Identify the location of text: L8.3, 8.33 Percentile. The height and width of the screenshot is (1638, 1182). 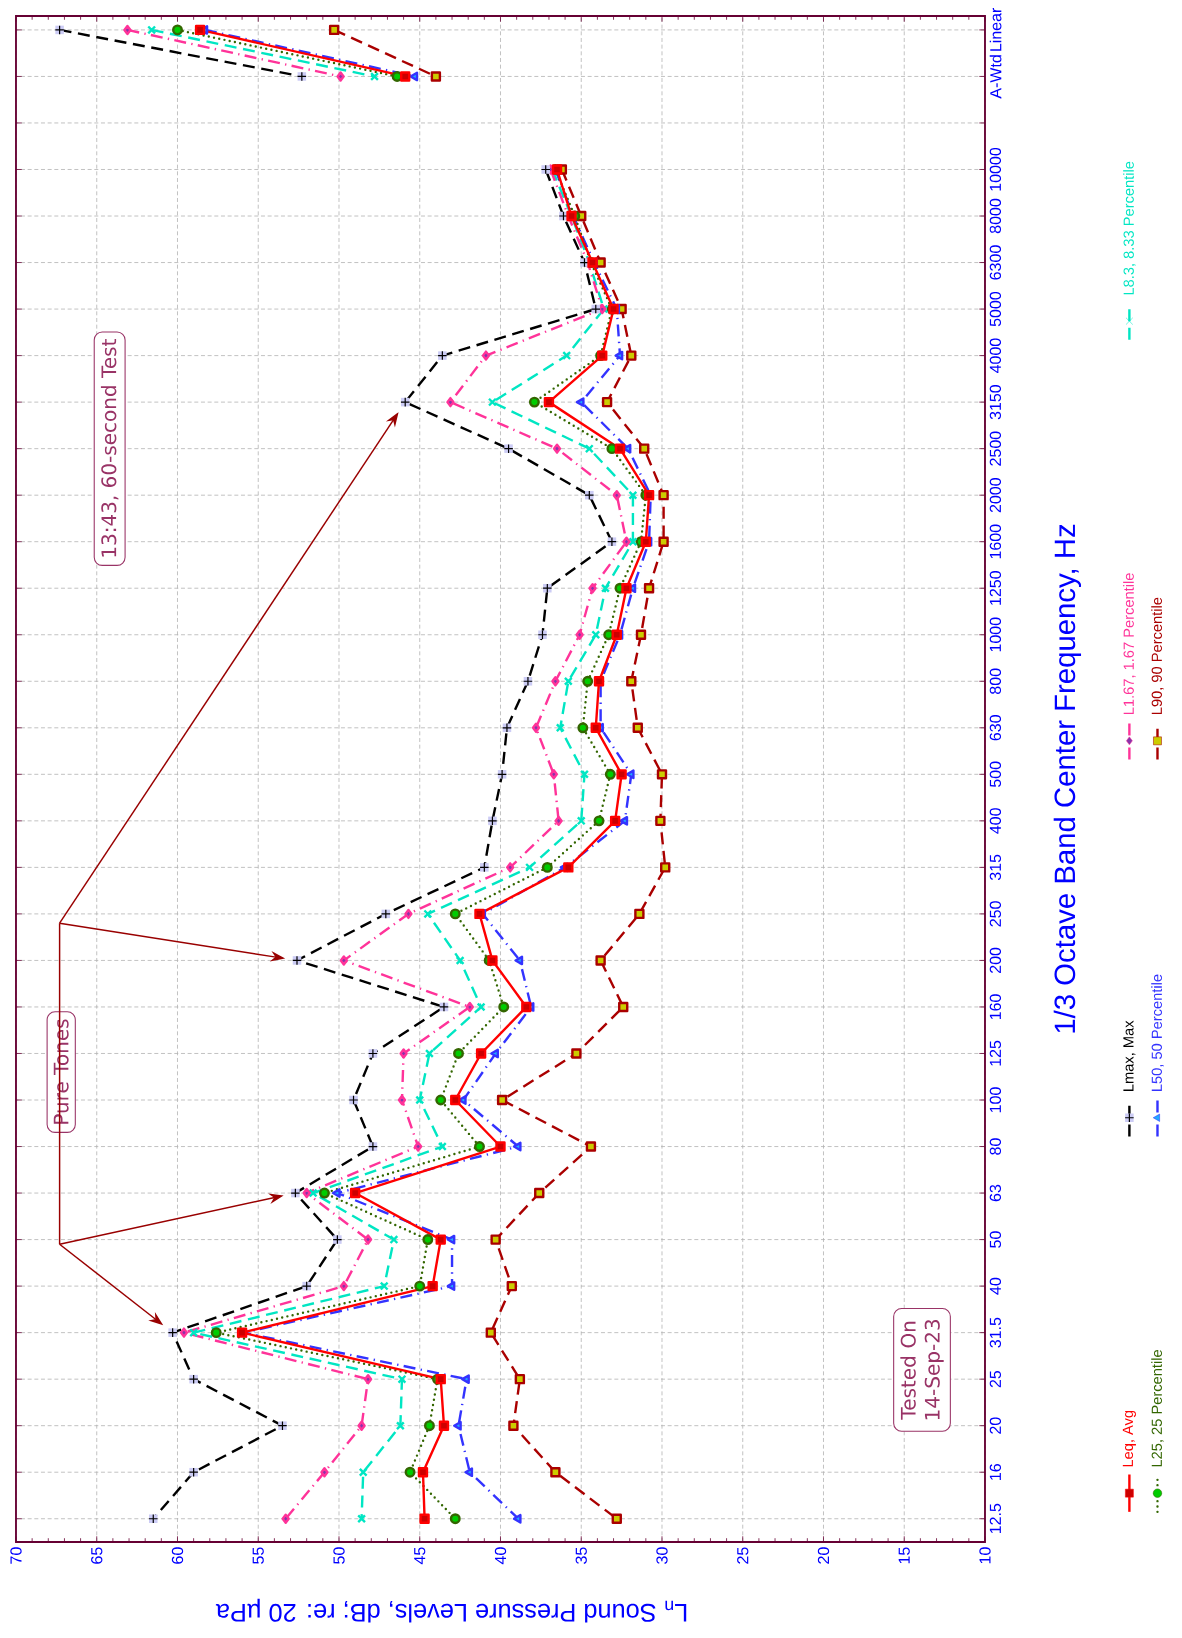
(1129, 228).